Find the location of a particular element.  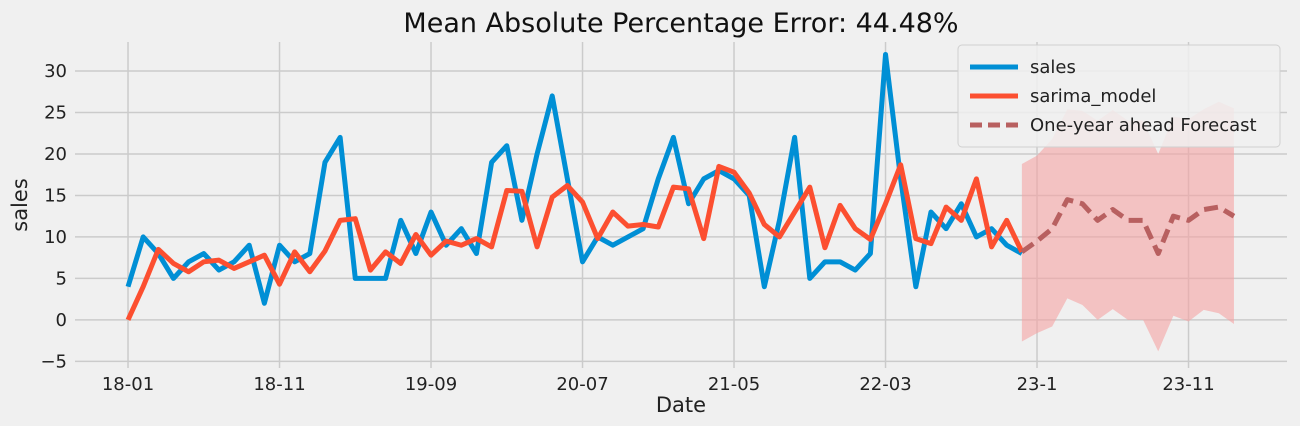

y-tick-label: 25 is located at coordinates (55, 113).